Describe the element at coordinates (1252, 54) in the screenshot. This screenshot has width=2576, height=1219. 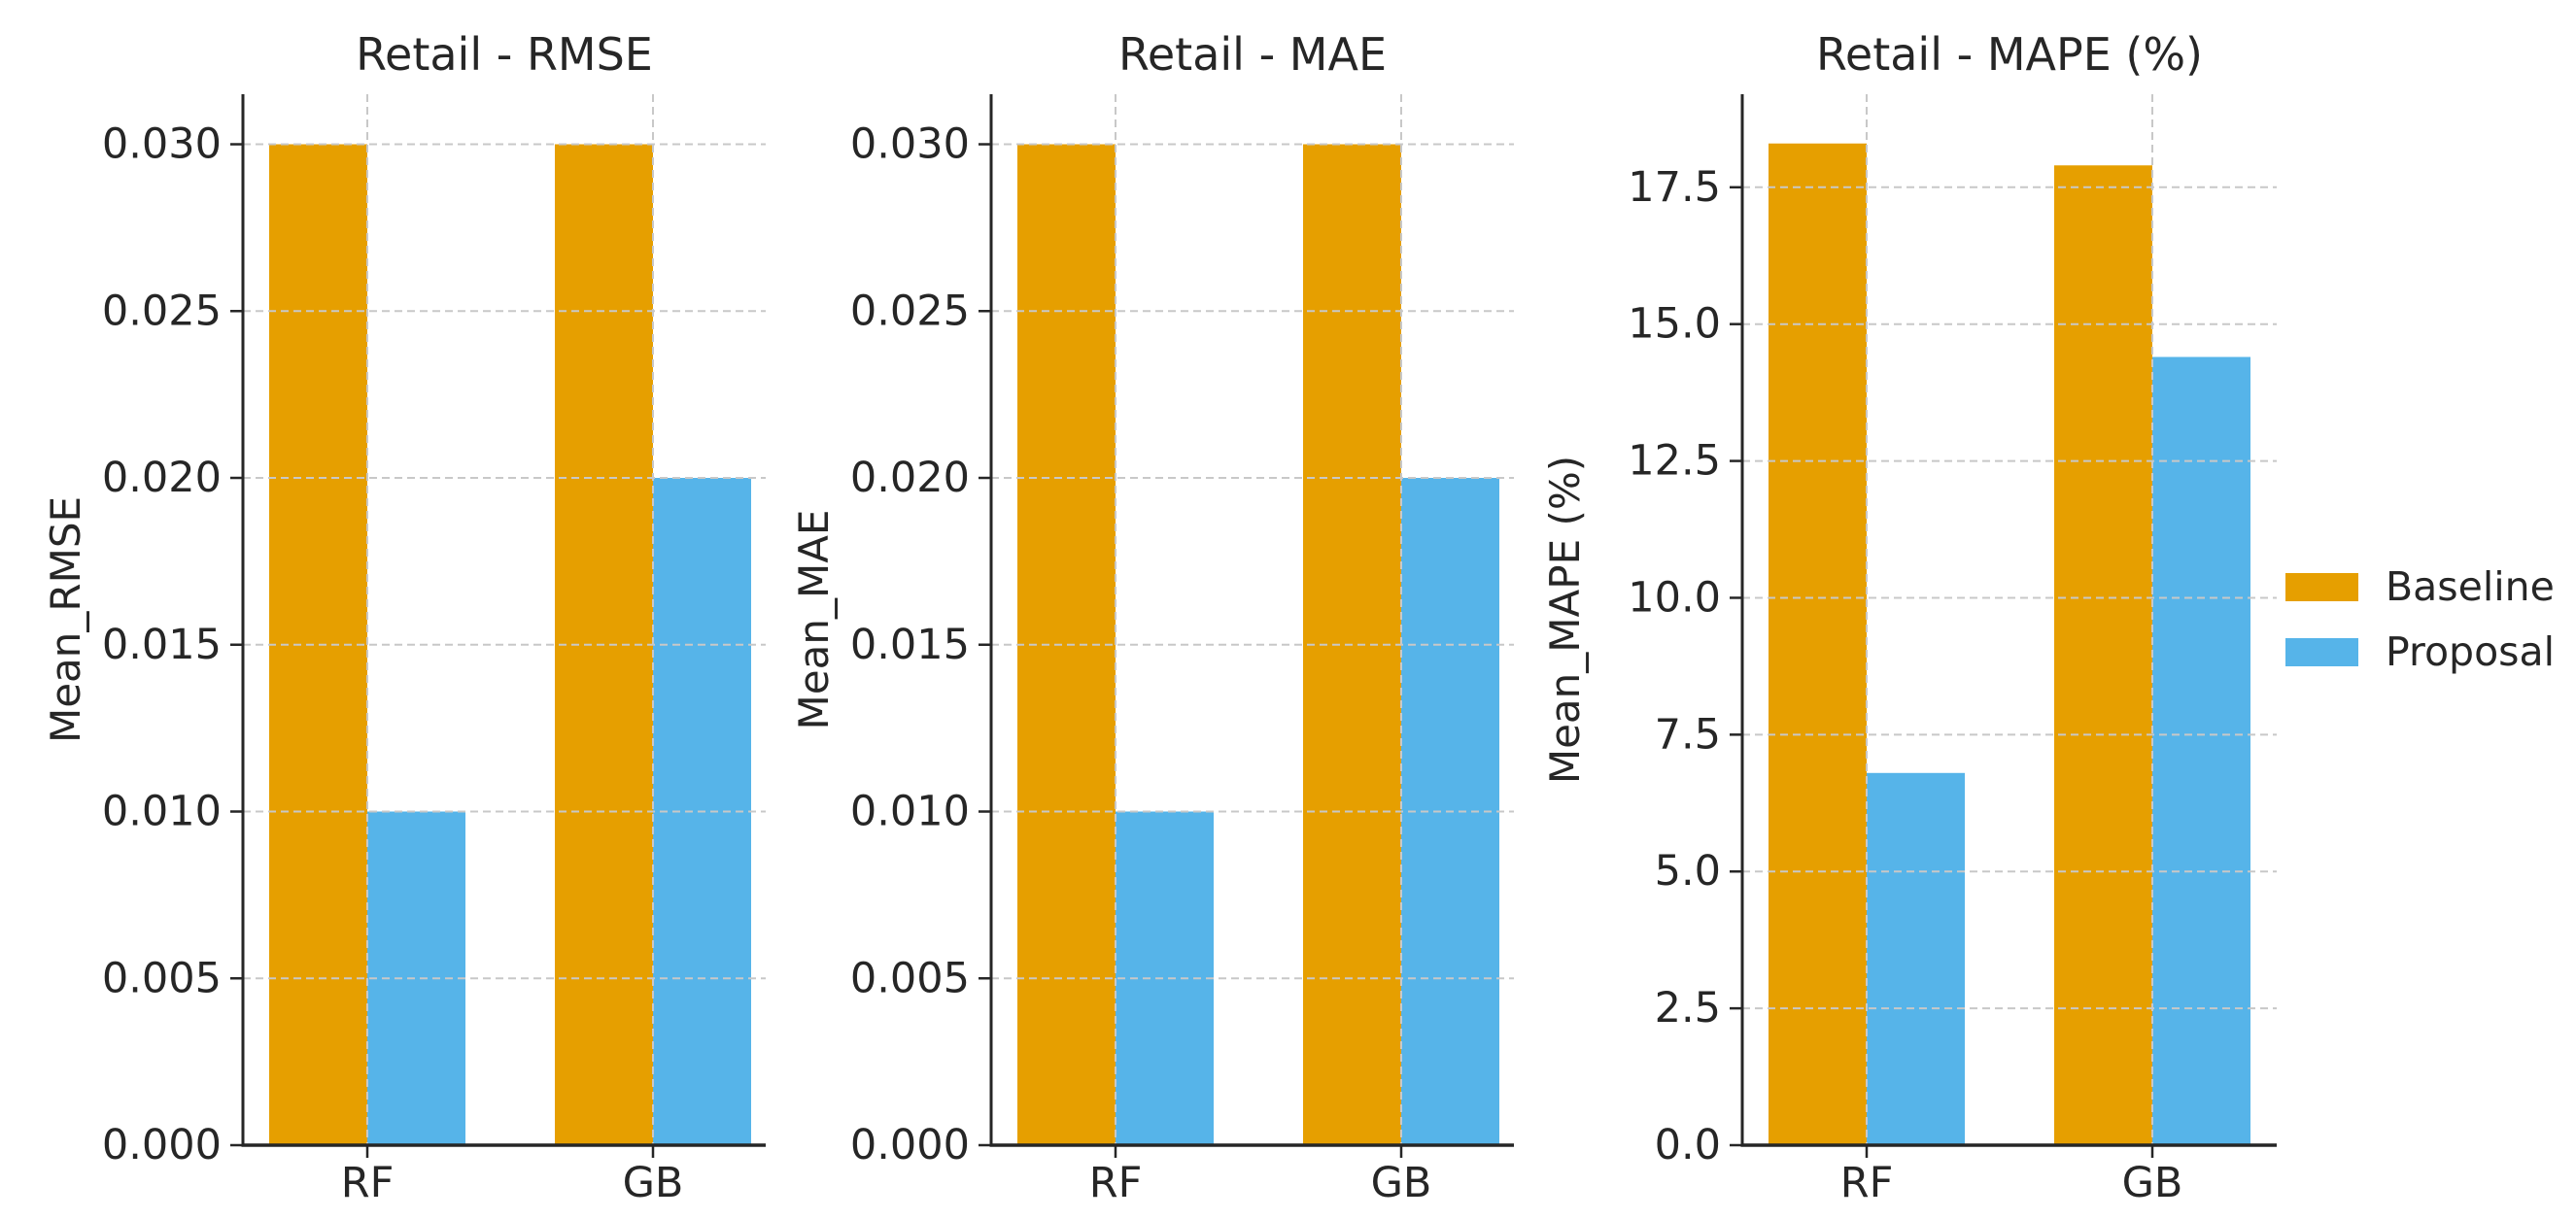
I see `chart-title-mae: Retail - MAE` at that location.